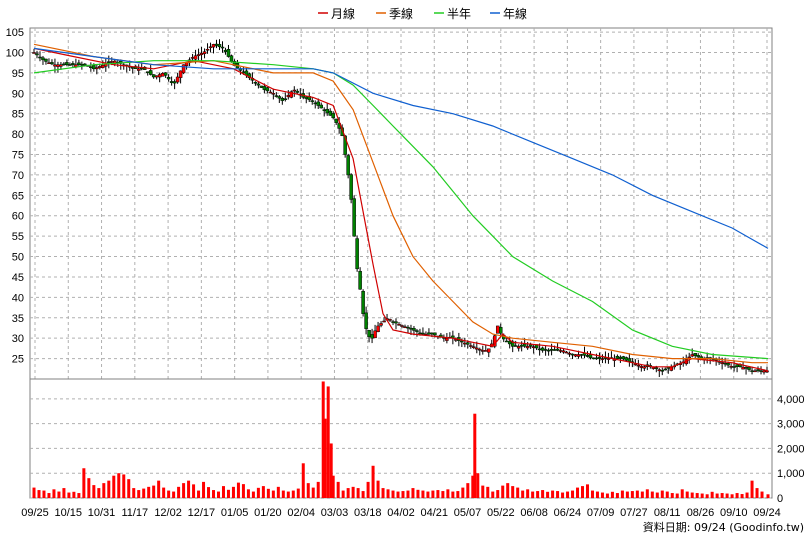 The width and height of the screenshot is (808, 540). What do you see at coordinates (268, 513) in the screenshot?
I see `date-tick-label: 01/20` at bounding box center [268, 513].